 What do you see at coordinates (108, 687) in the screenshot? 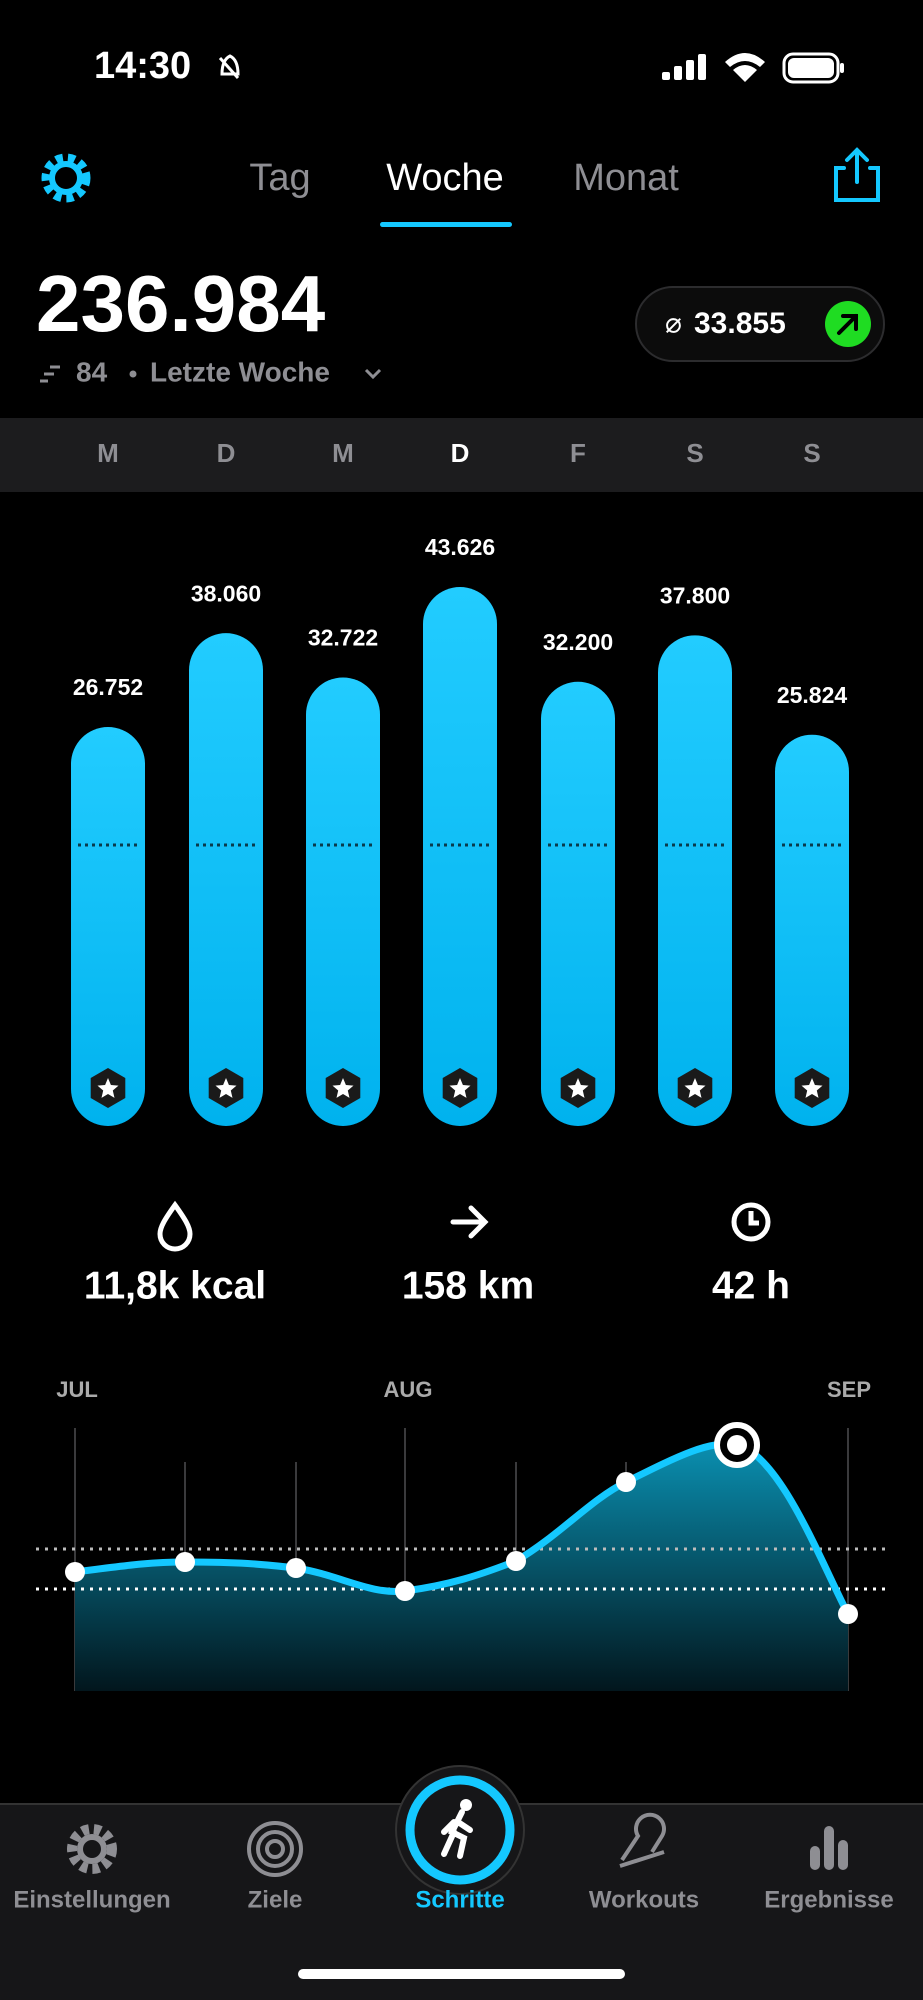
I see `bar-value-label: 26.752` at bounding box center [108, 687].